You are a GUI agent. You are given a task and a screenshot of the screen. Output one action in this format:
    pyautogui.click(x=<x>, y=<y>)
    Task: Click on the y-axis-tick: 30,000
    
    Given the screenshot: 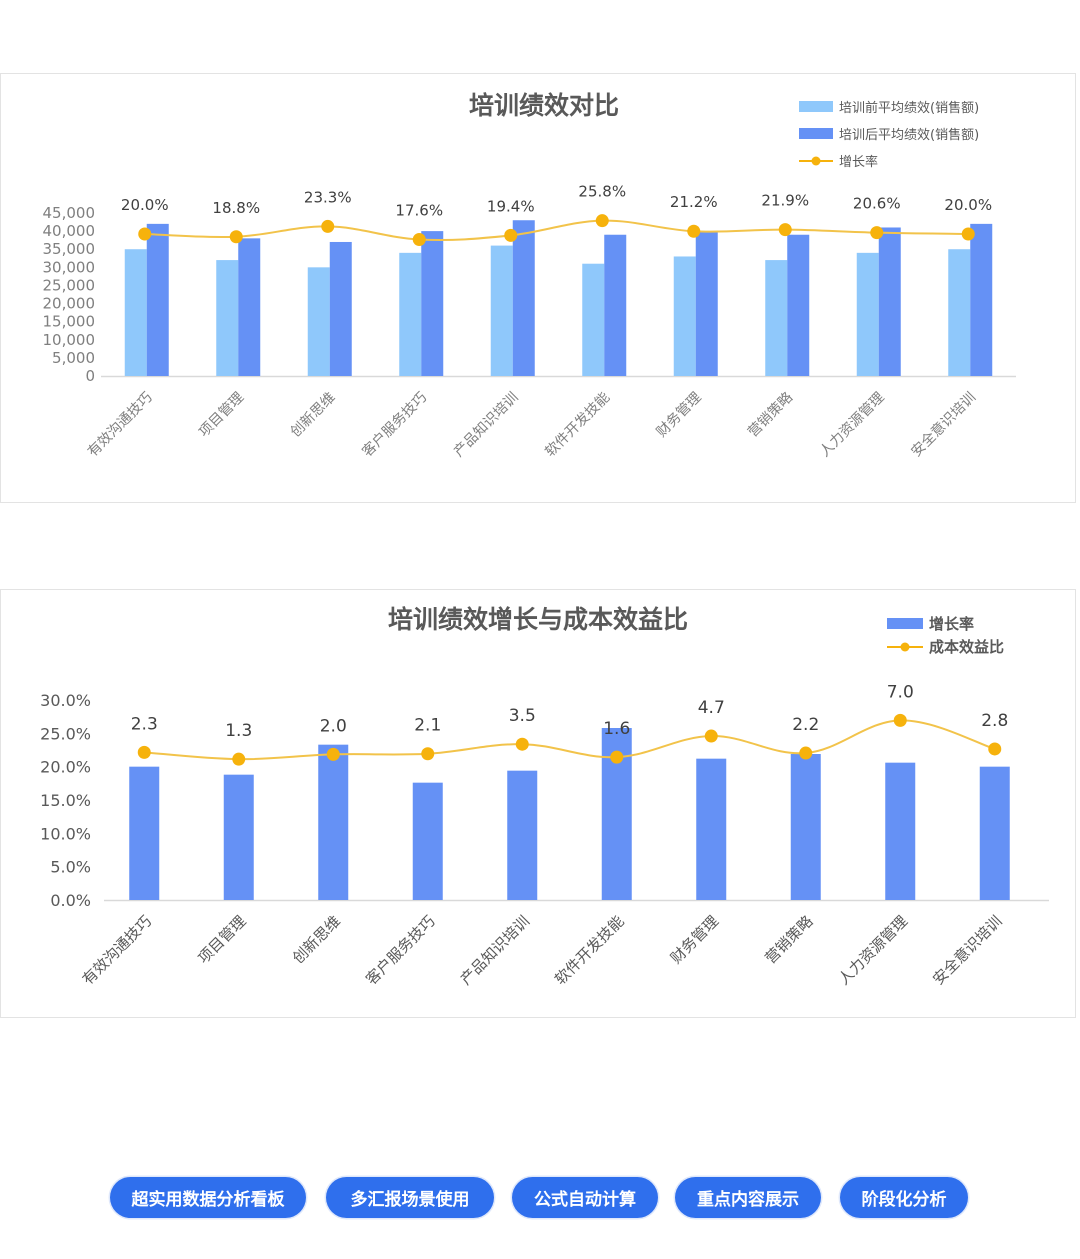 What is the action you would take?
    pyautogui.click(x=69, y=267)
    